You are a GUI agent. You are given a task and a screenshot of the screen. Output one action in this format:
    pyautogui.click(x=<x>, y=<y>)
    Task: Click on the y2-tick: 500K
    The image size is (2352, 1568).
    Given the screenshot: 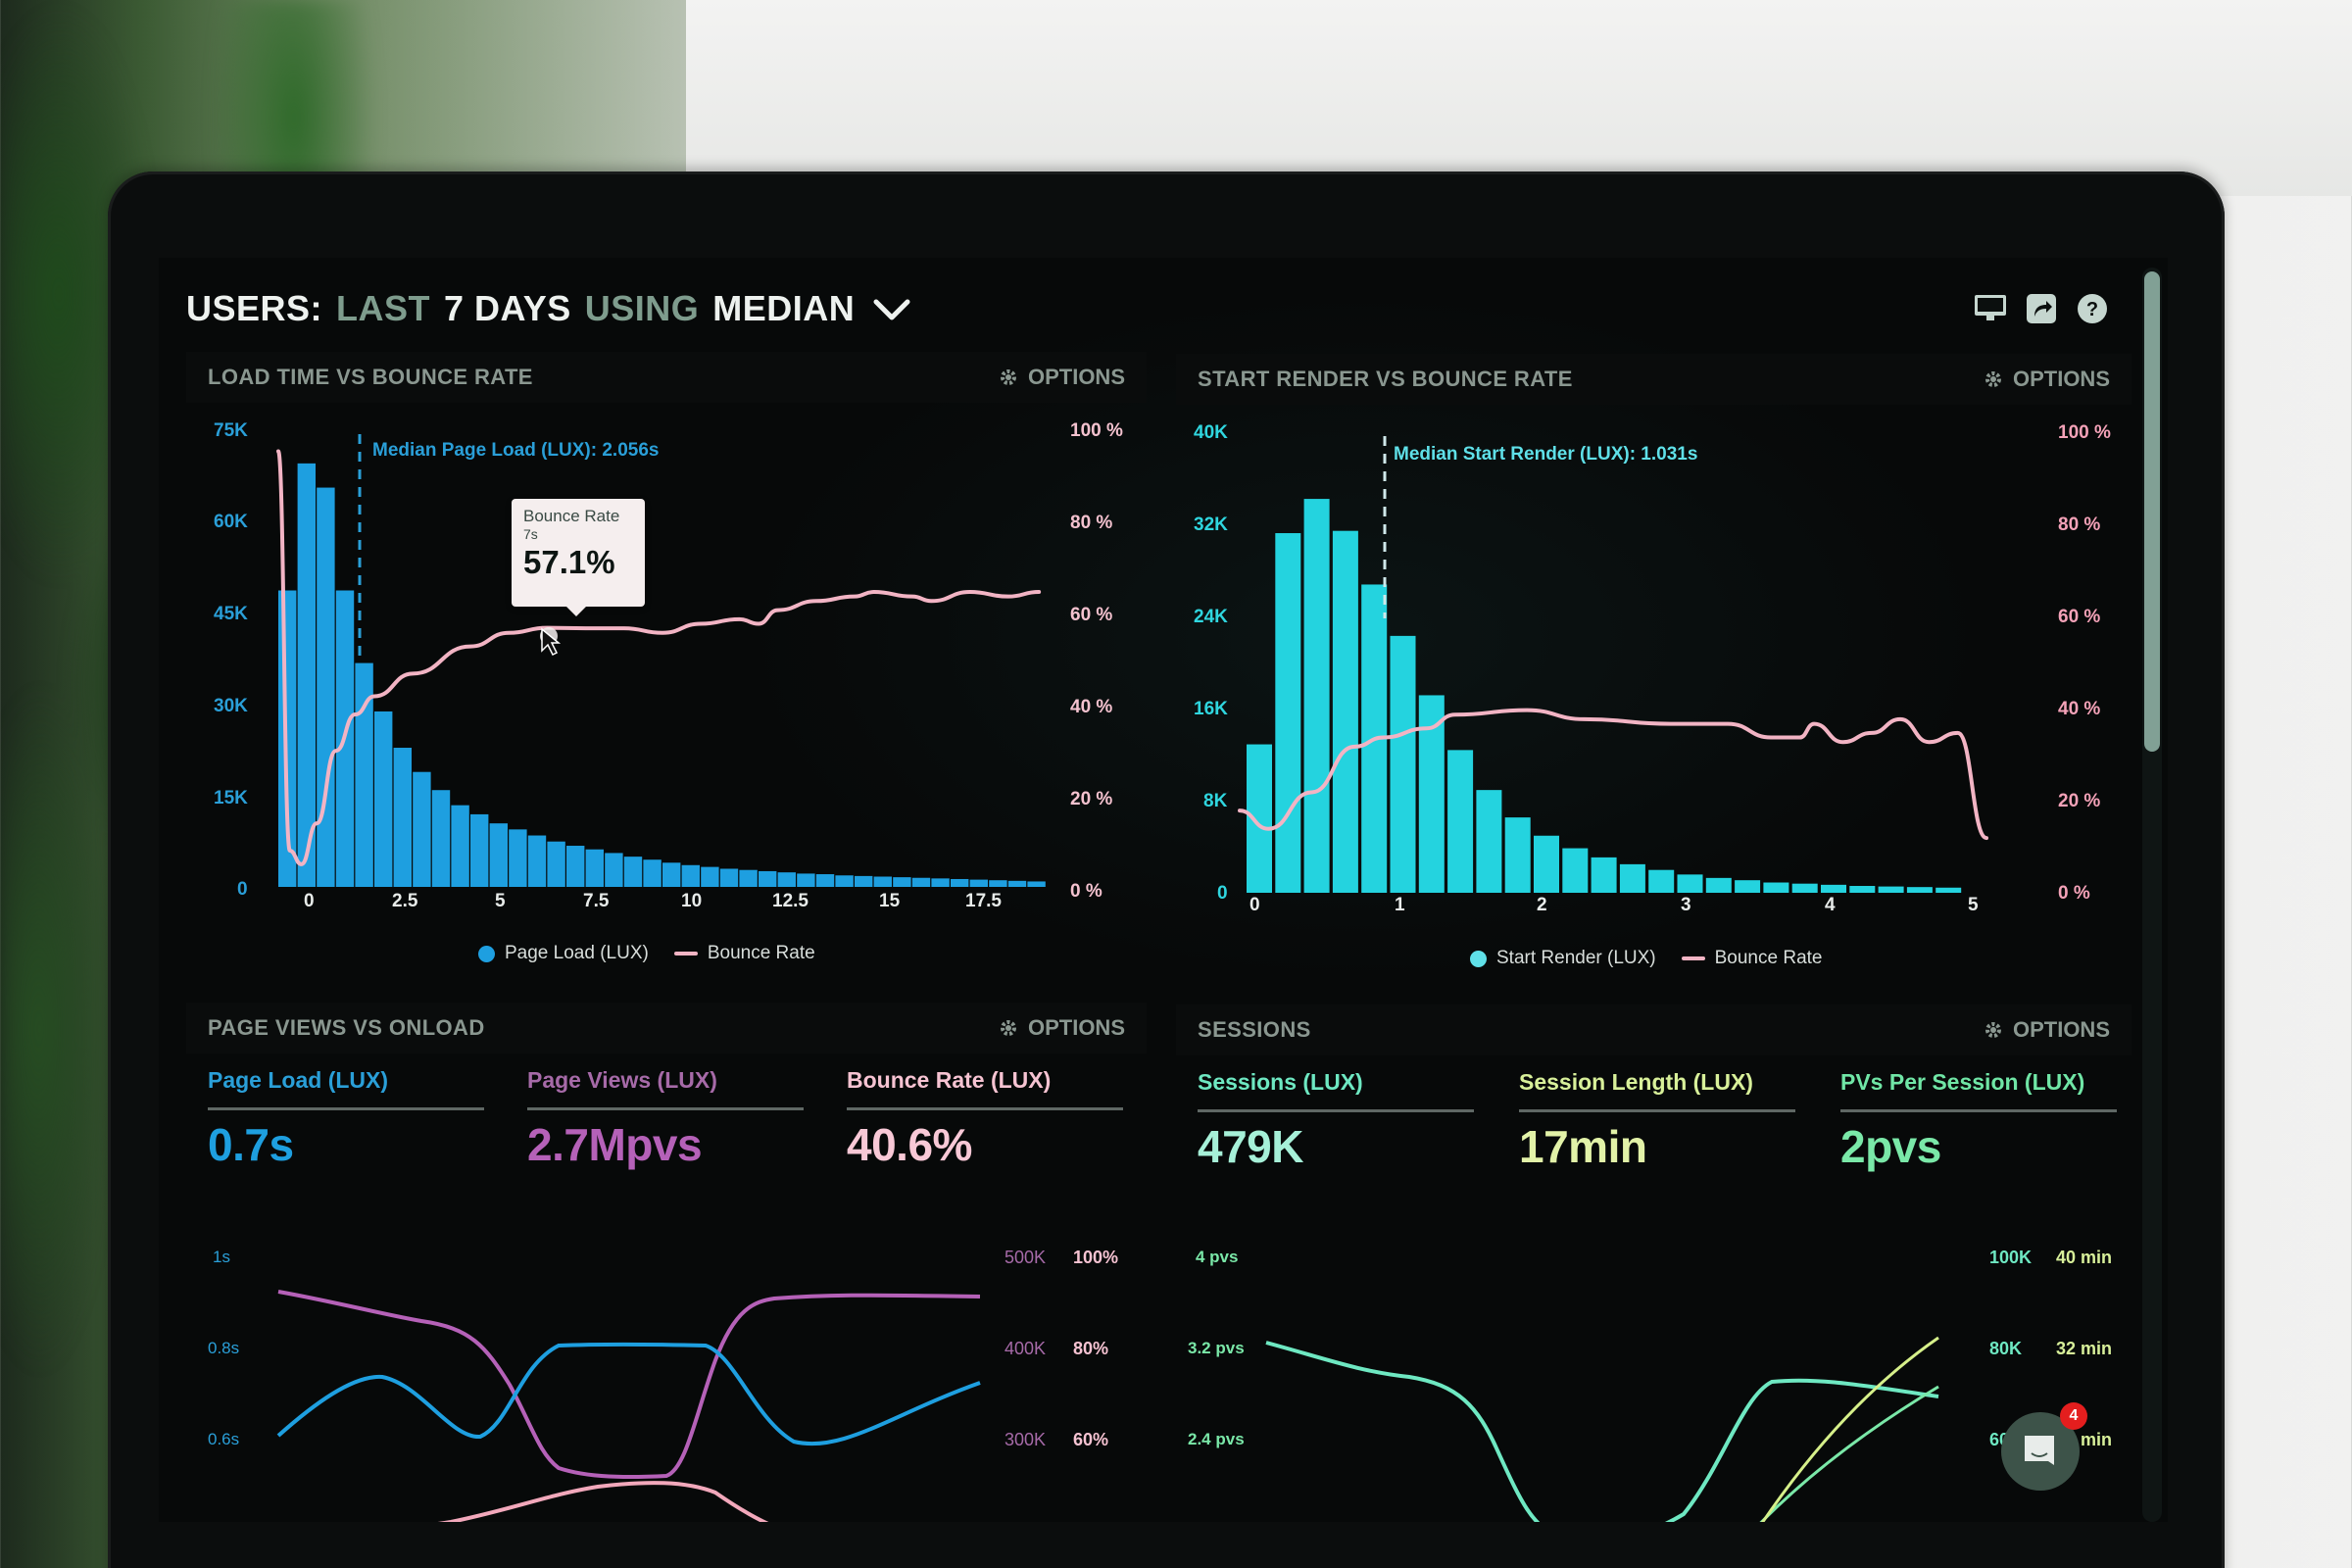 What is the action you would take?
    pyautogui.click(x=1025, y=1257)
    